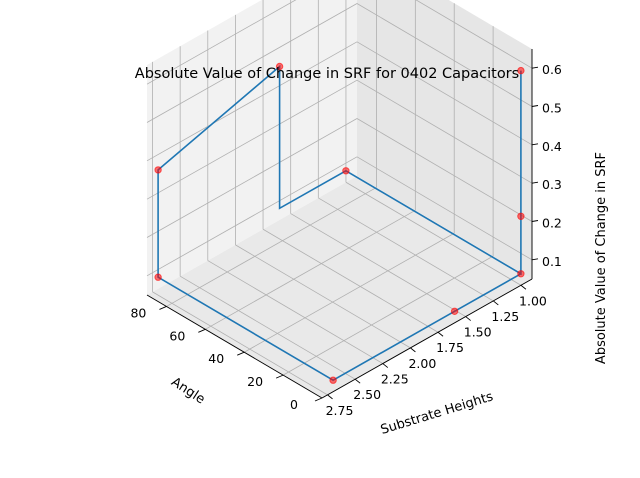 The width and height of the screenshot is (640, 478). I want to click on axis-label-height: Substrate Heights, so click(437, 413).